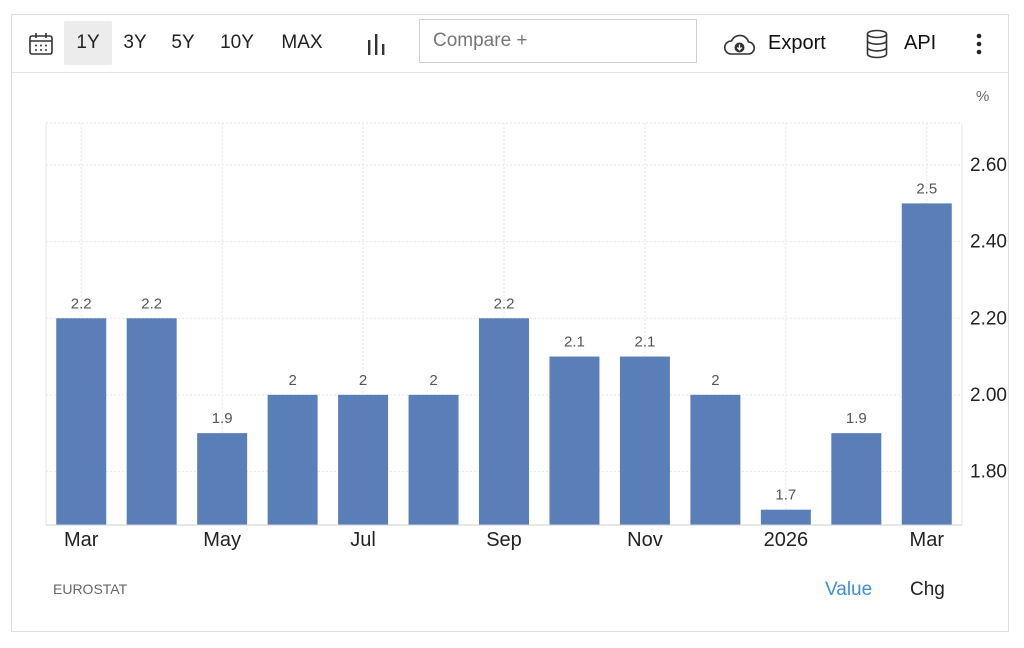 The height and width of the screenshot is (648, 1024). I want to click on x-tick-label: Nov, so click(645, 540).